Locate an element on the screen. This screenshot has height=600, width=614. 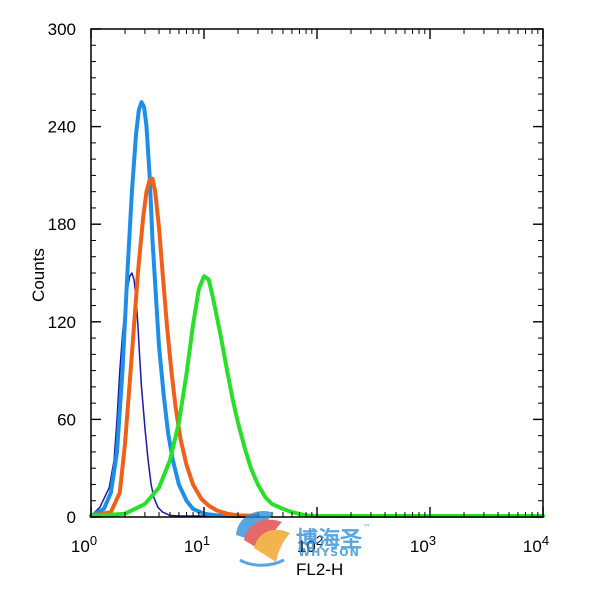
y-tick-label: 300 is located at coordinates (62, 29).